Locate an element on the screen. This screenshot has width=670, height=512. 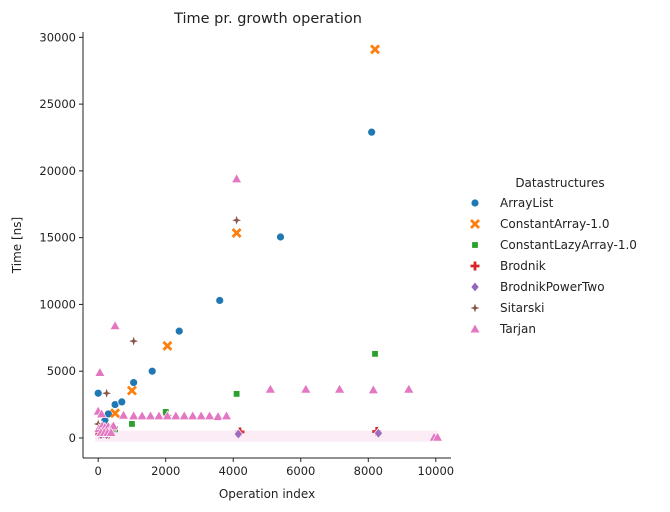
legend-item: ConstantArray-1.0 is located at coordinates (539, 224).